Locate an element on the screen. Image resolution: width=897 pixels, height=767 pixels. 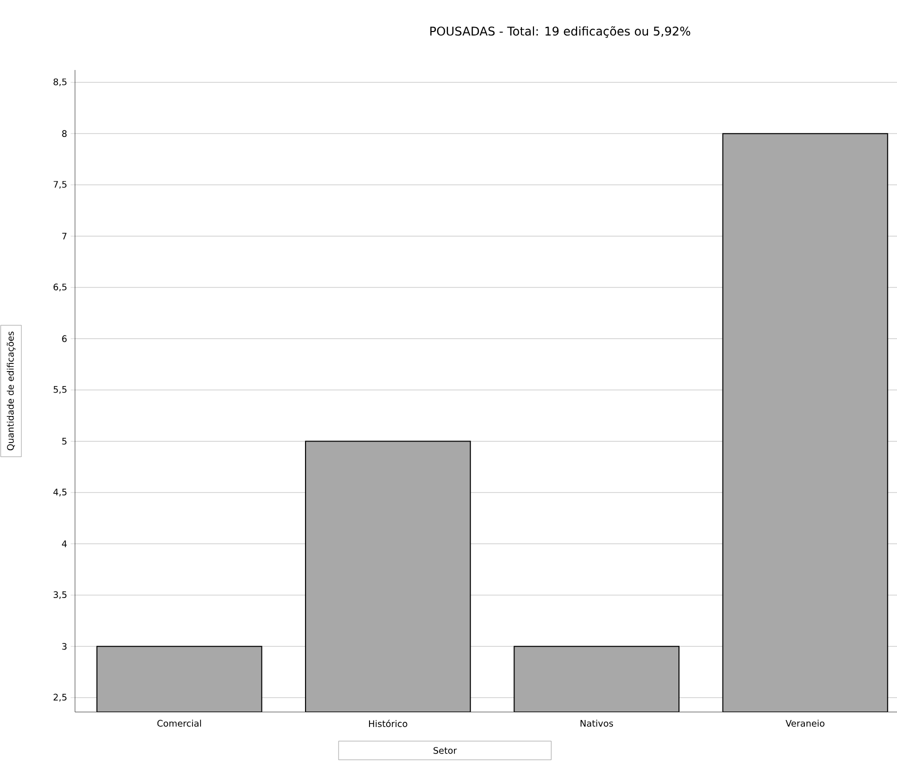
y-tick-label: 4 is located at coordinates (64, 544).